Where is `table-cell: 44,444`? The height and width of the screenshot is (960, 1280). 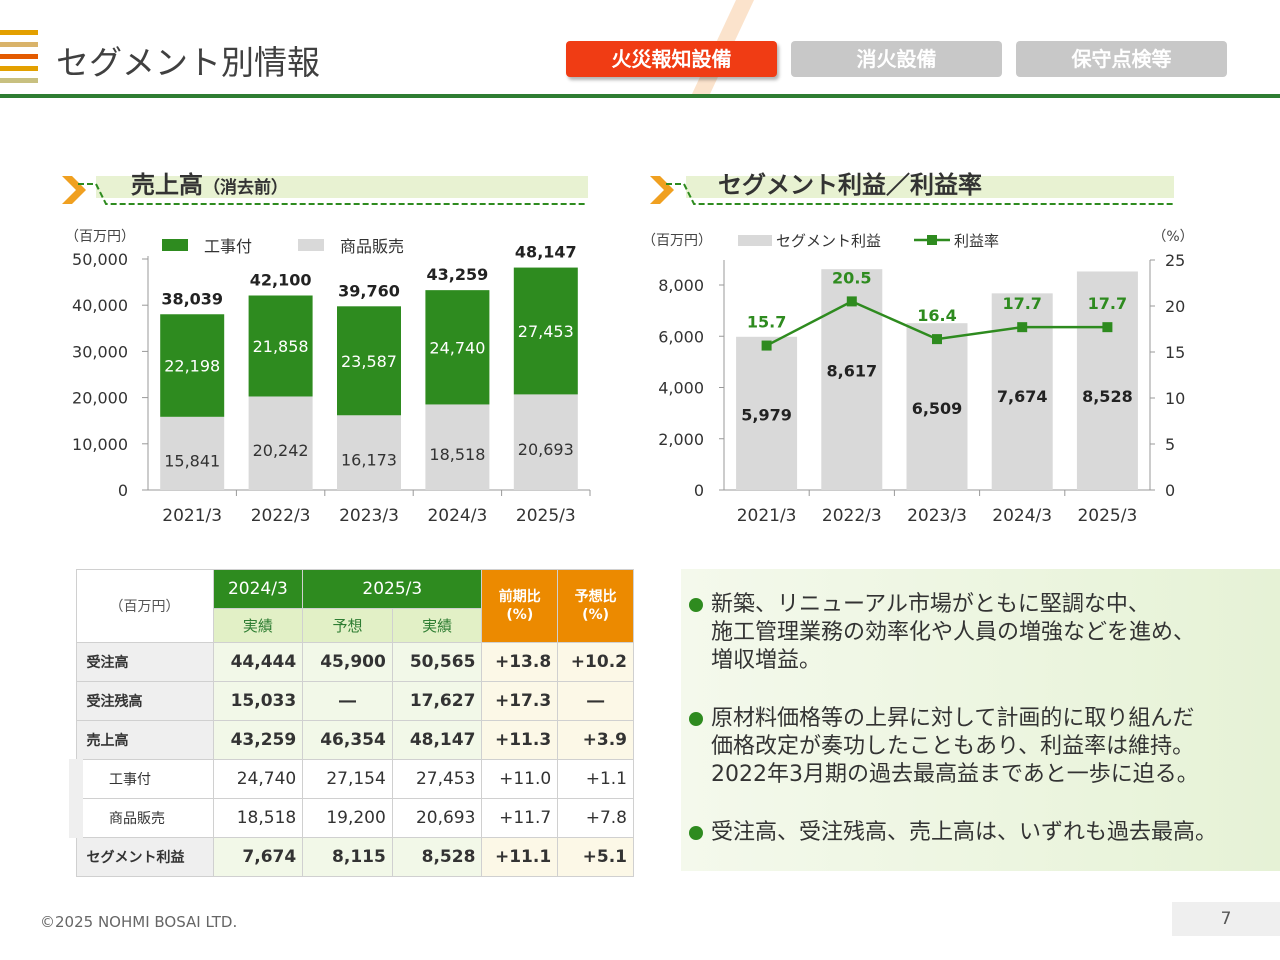 table-cell: 44,444 is located at coordinates (258, 662).